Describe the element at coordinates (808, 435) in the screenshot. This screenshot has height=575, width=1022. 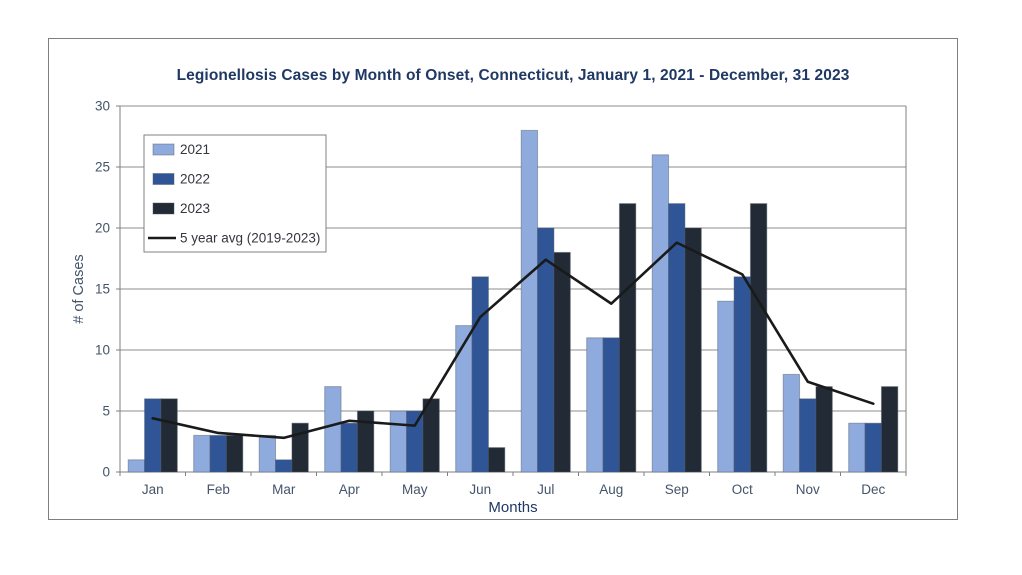
I see `bar-2022-nov` at that location.